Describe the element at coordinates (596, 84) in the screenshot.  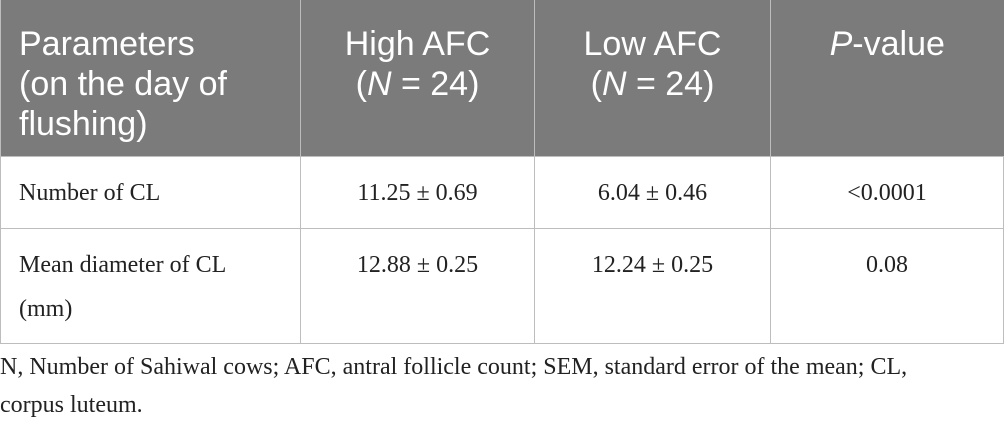
I see `header-low-n-prefix: (` at that location.